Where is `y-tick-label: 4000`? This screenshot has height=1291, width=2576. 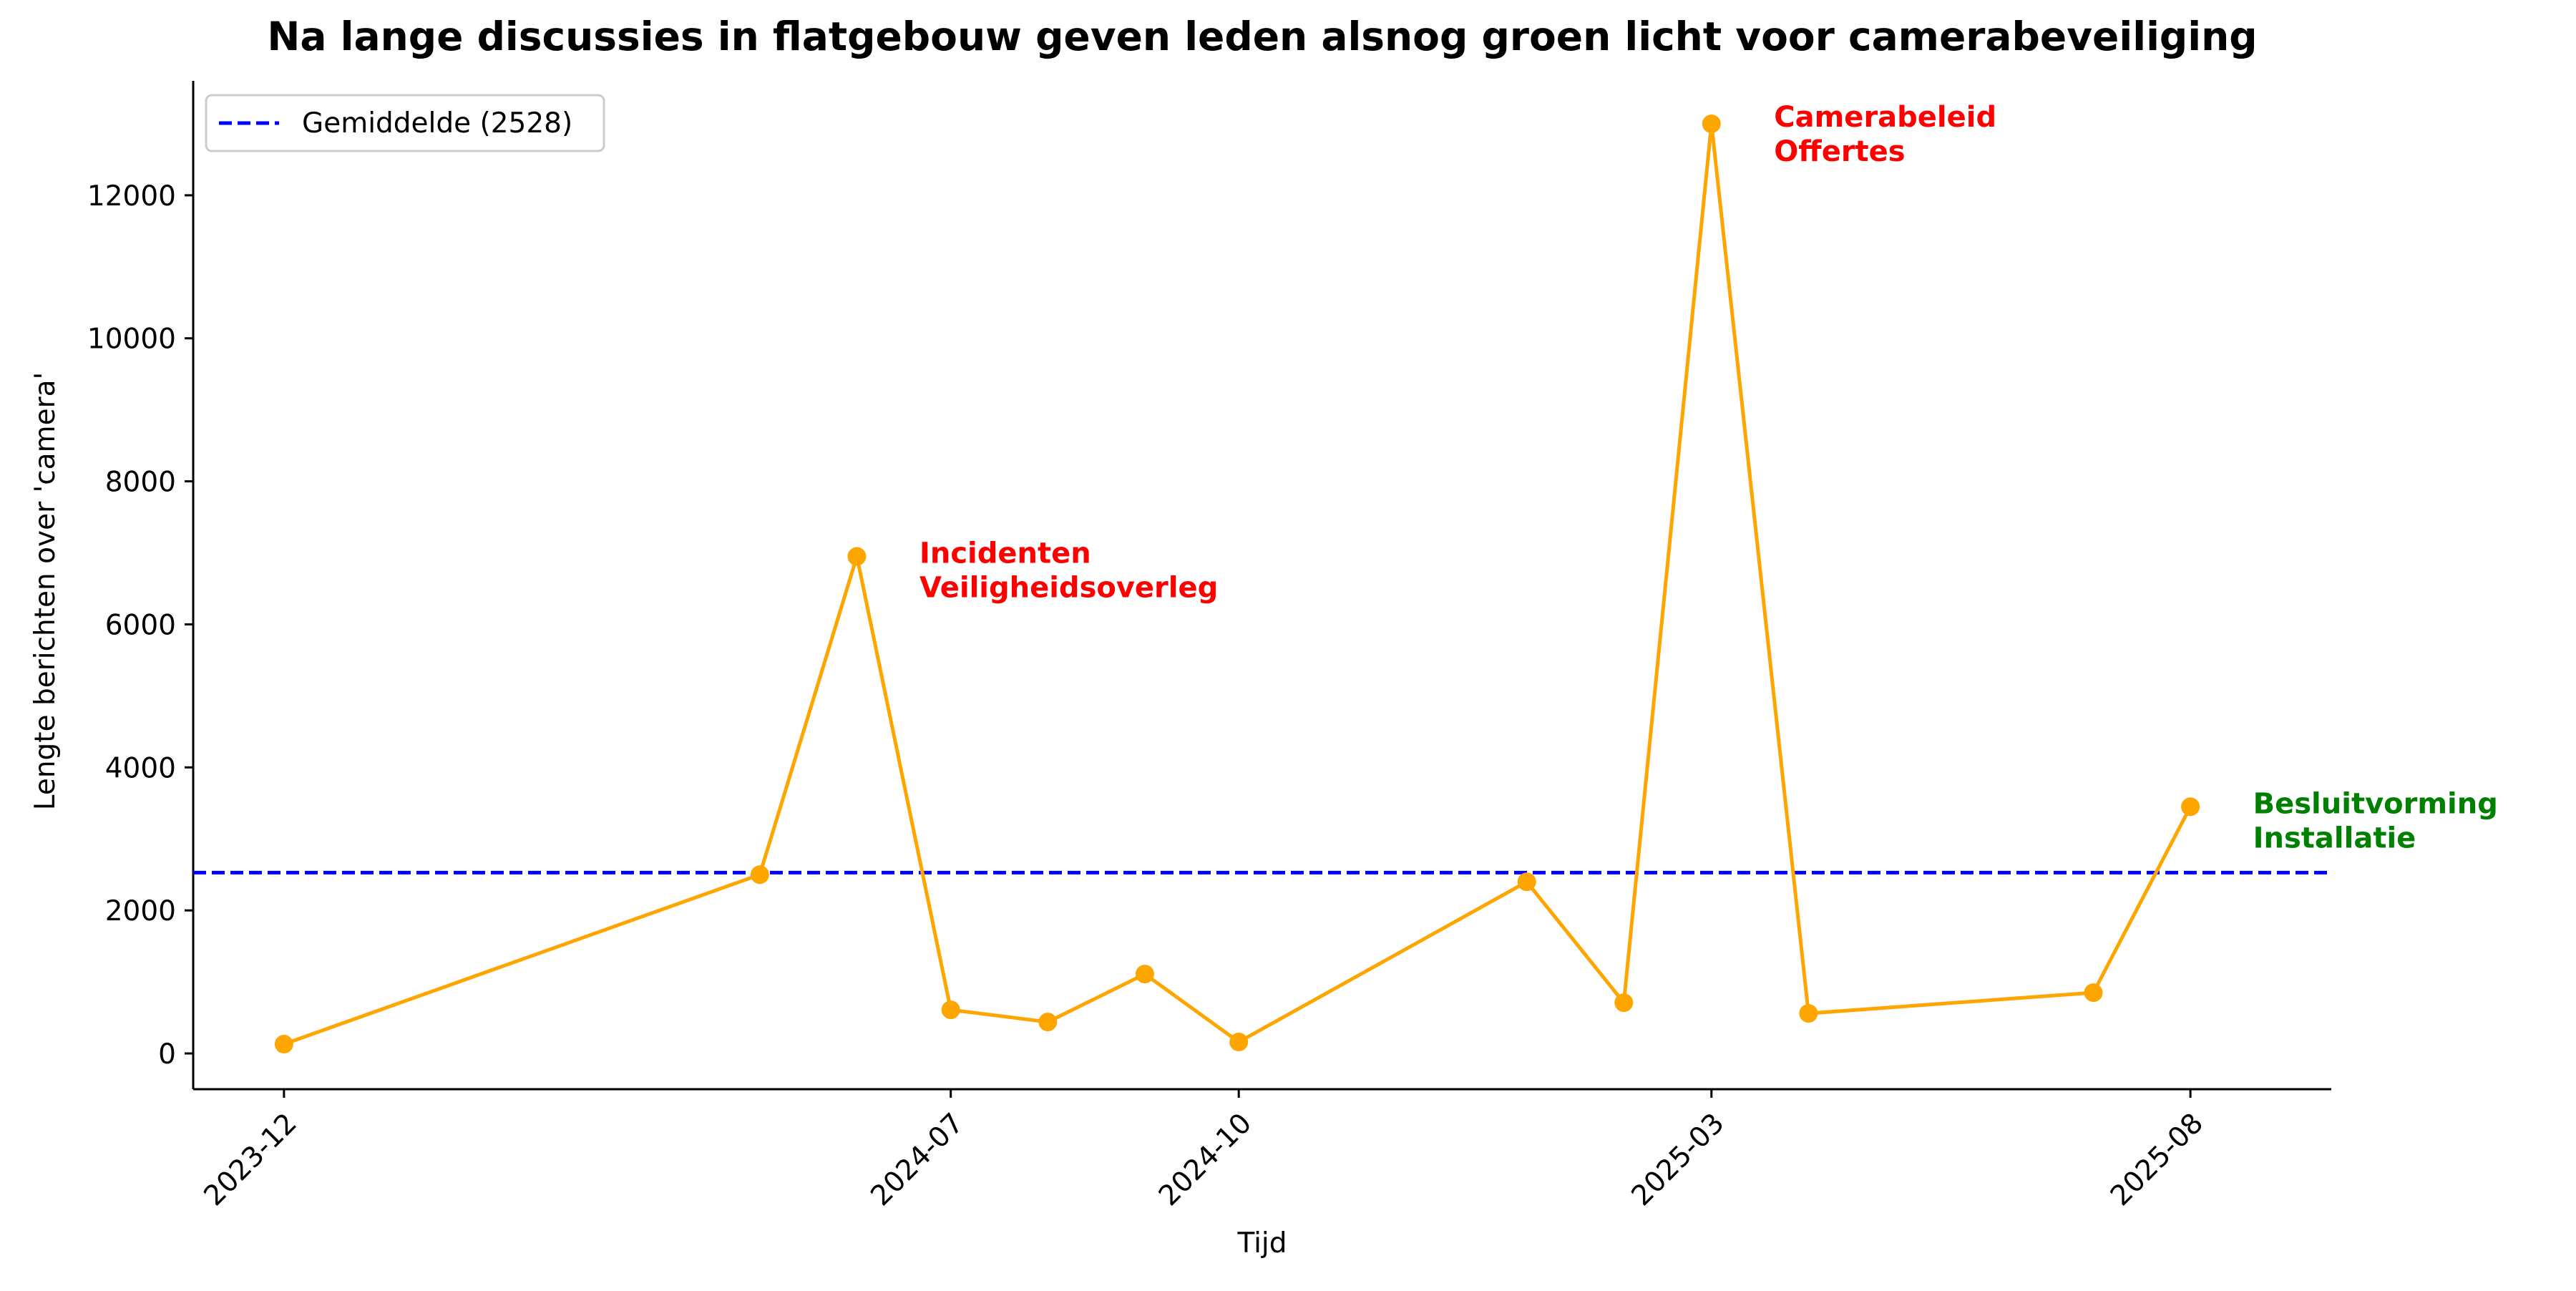 y-tick-label: 4000 is located at coordinates (140, 768).